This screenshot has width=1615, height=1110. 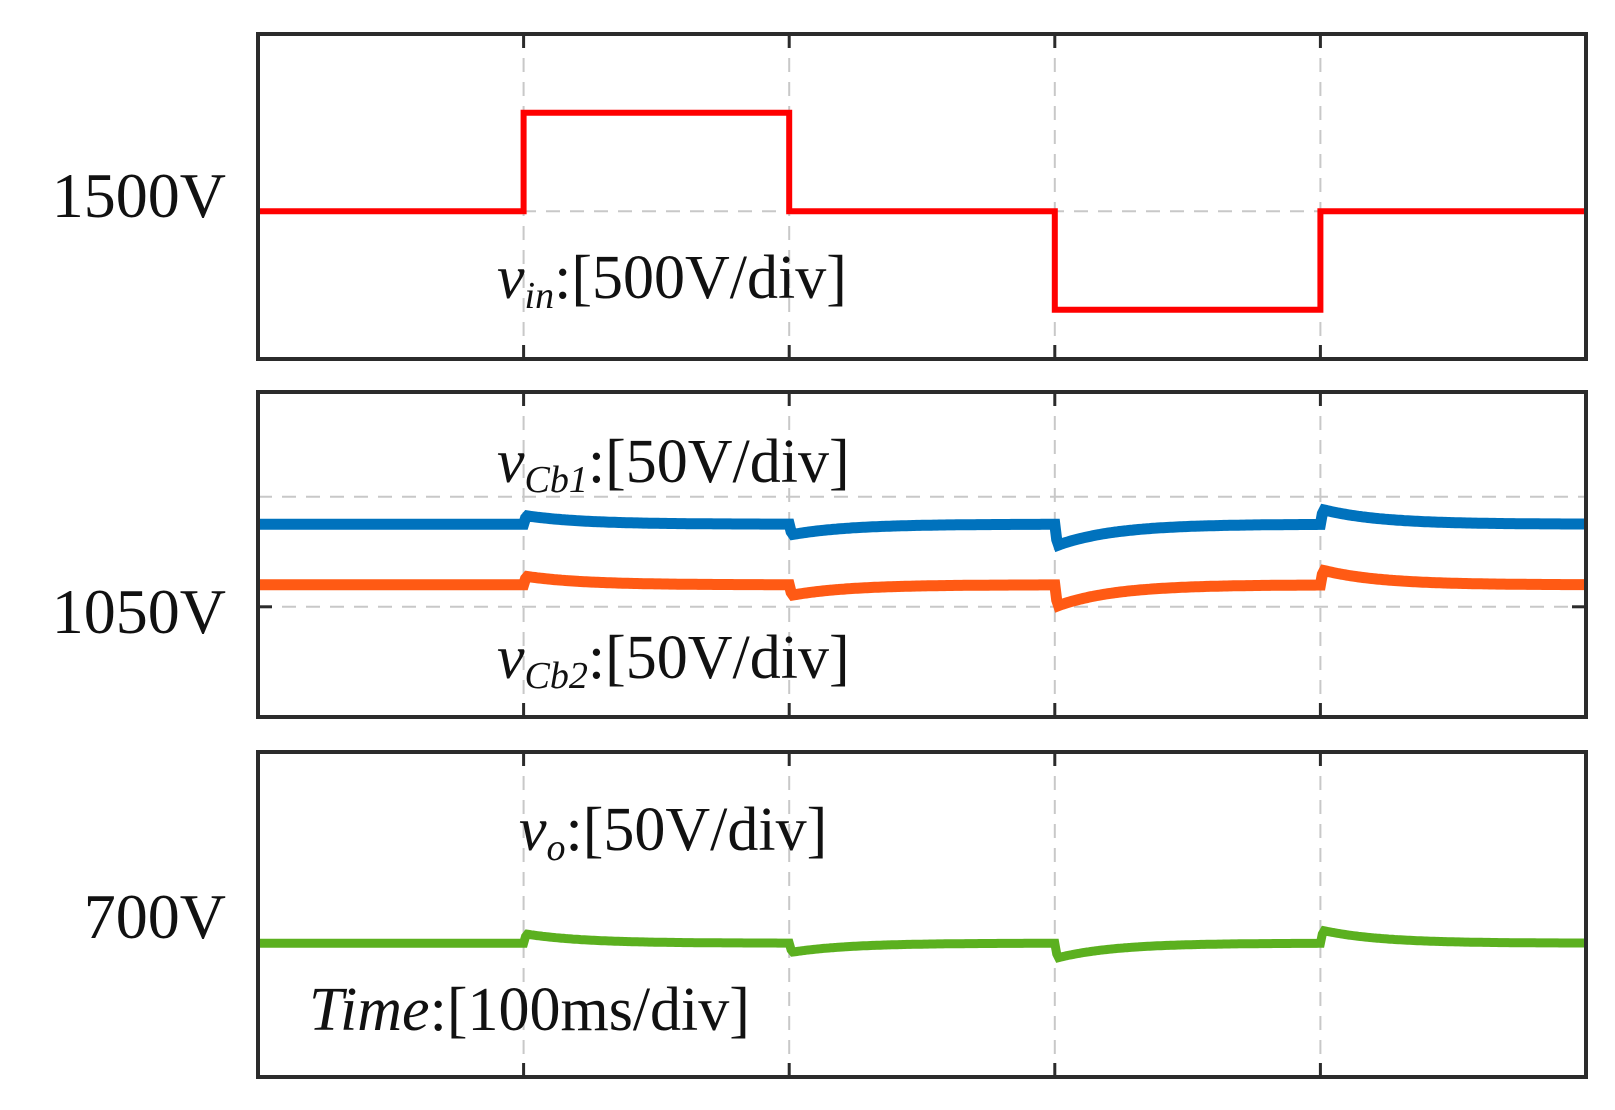 I want to click on vcb2-scale: :[50V/div], so click(x=719, y=658).